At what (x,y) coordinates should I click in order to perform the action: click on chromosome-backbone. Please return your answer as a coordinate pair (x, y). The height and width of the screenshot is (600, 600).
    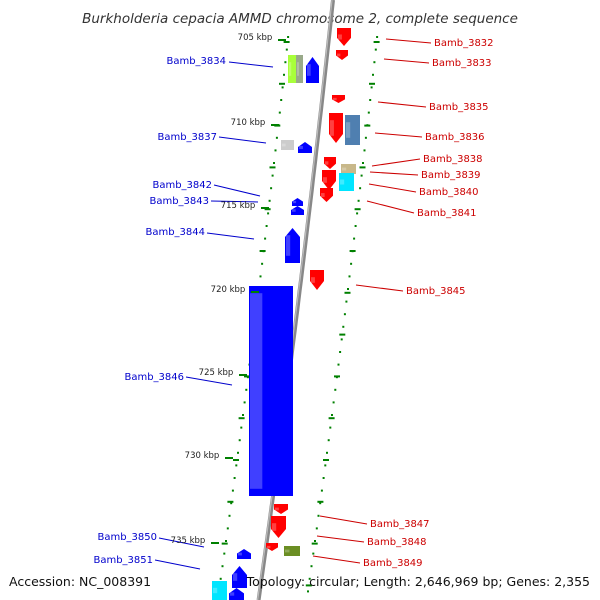
    Looking at the image, I should click on (295, 300).